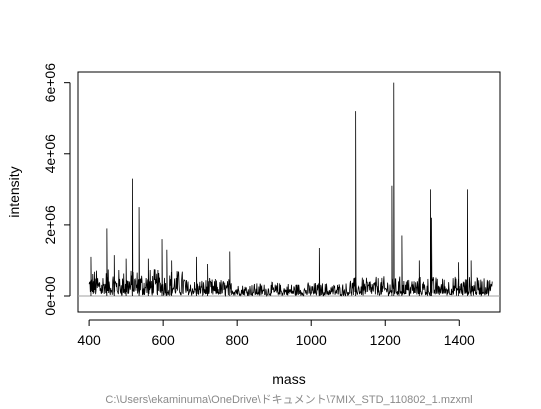 The image size is (541, 409). Describe the element at coordinates (50, 154) in the screenshot. I see `y-tick-label: 4e+06` at that location.